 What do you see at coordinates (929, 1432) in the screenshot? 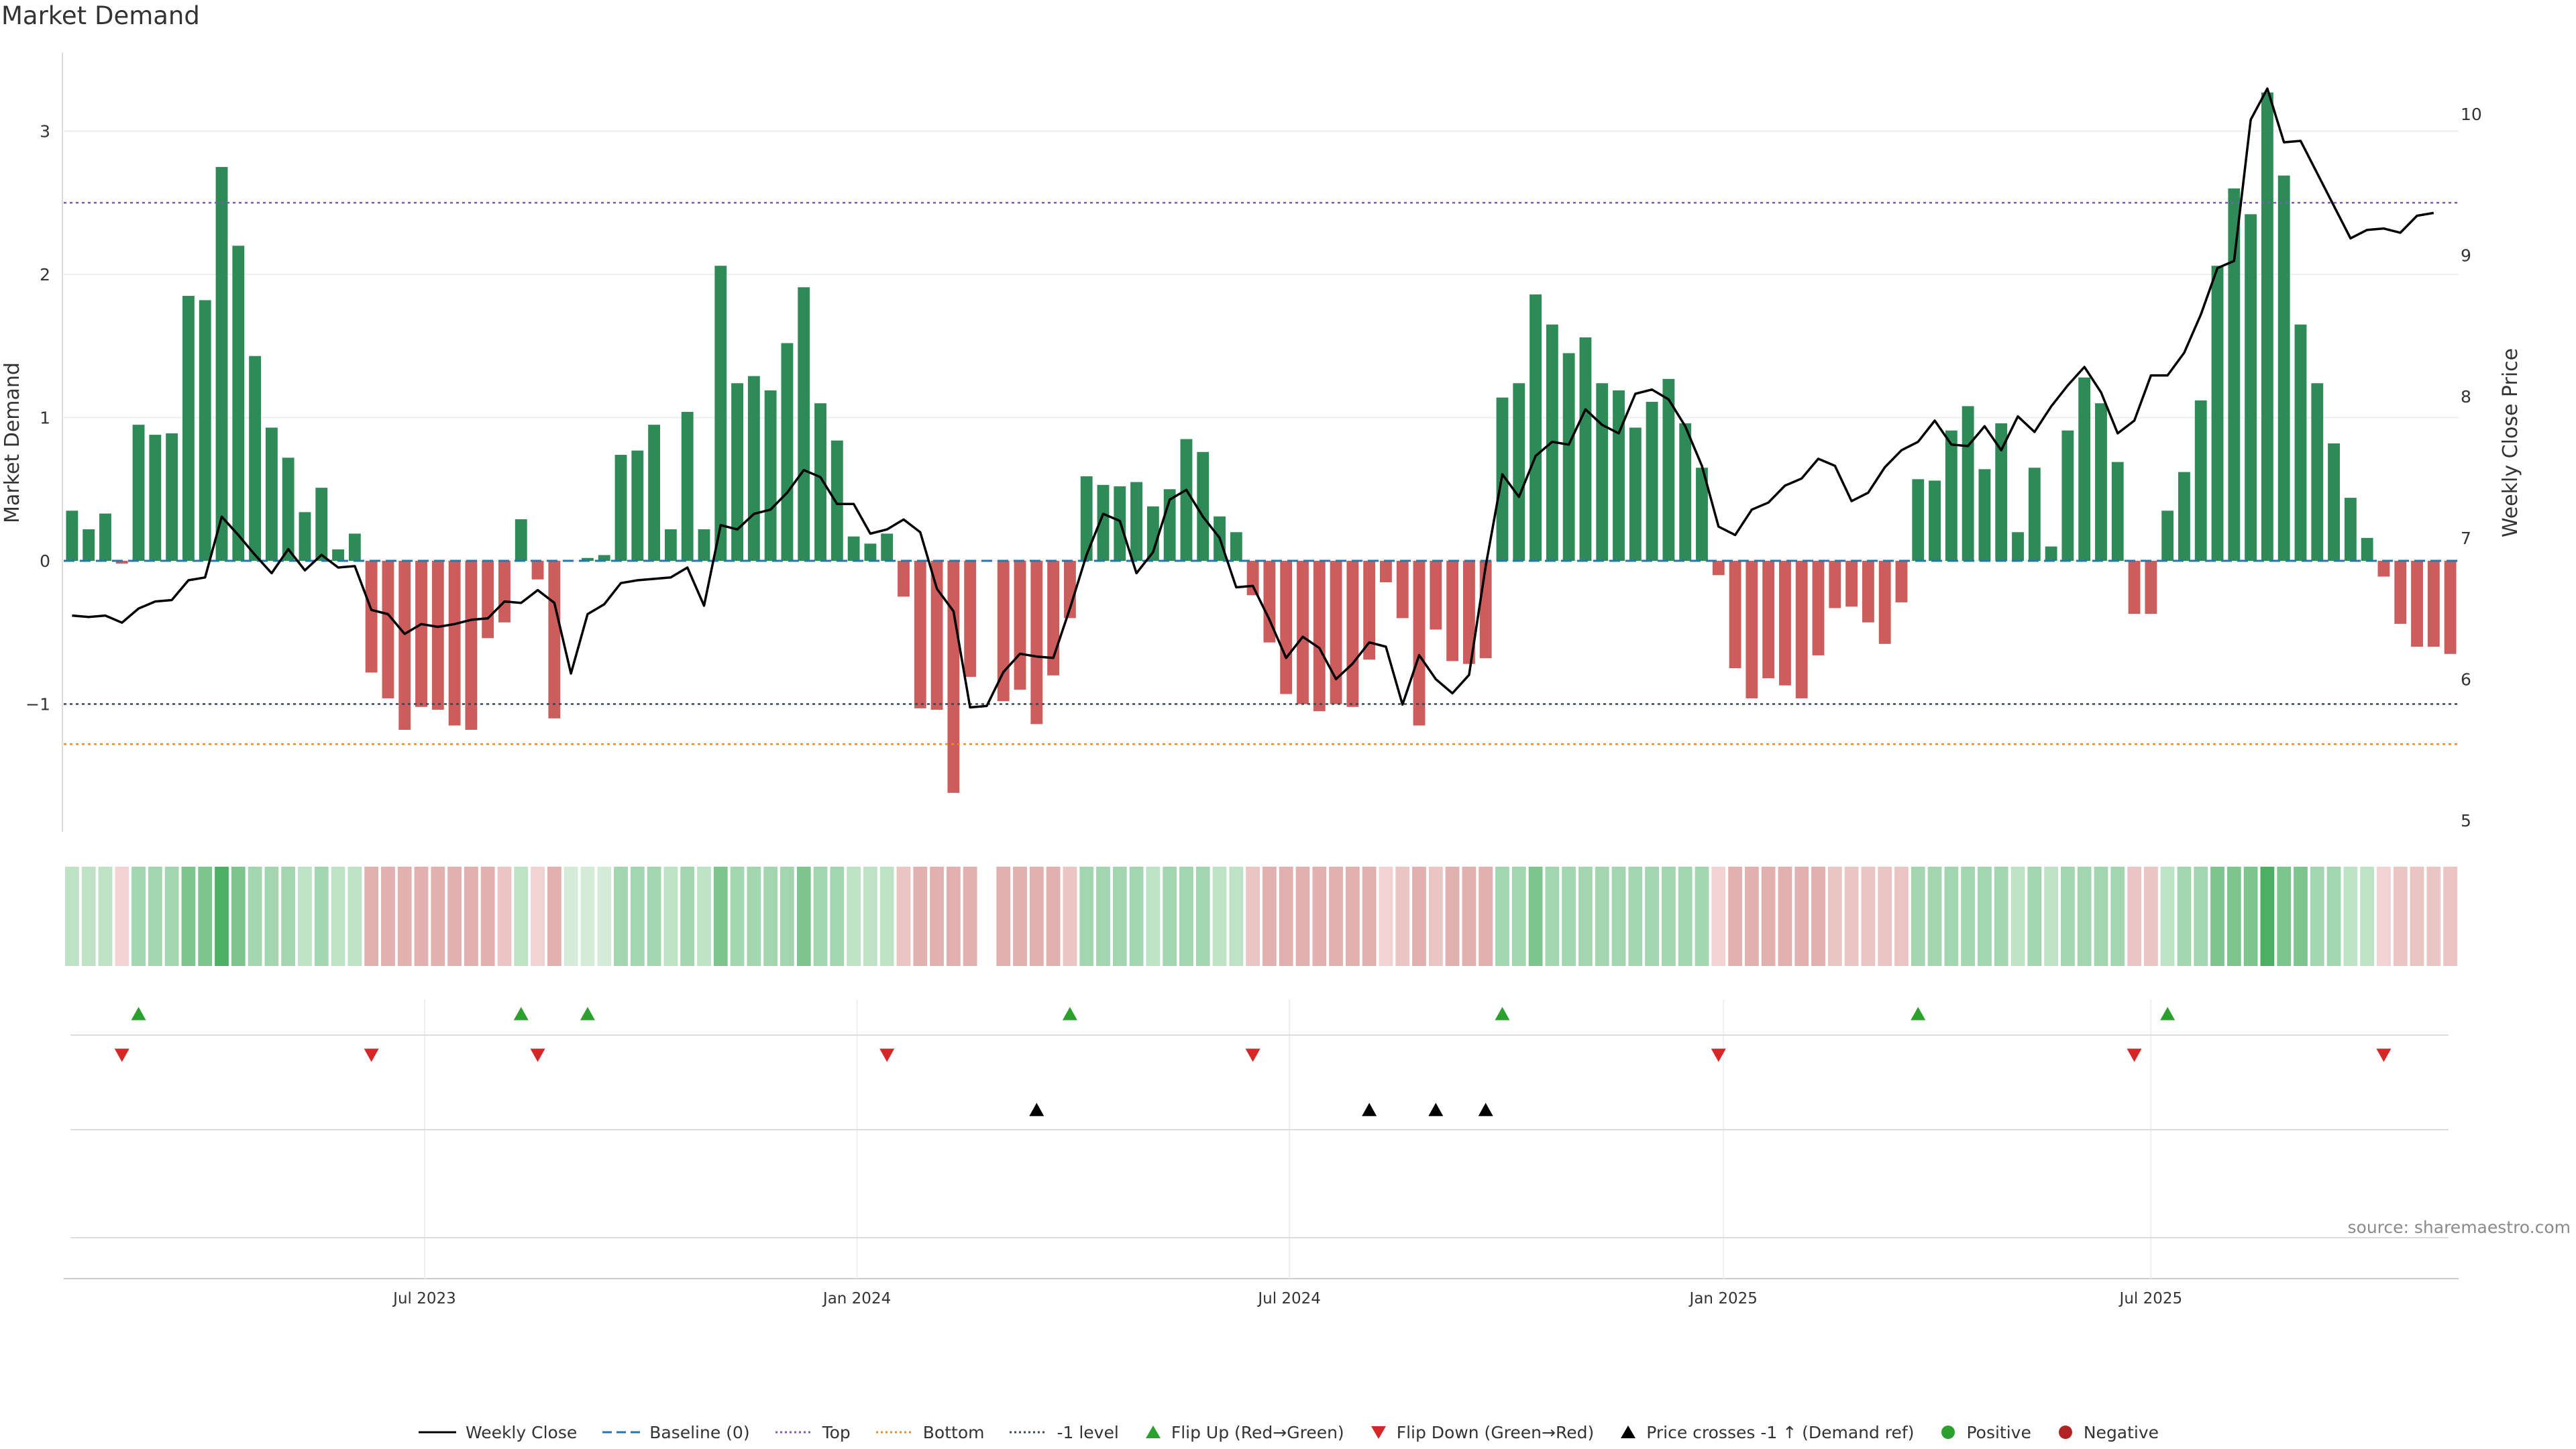
I see `legend-item: Bottom` at bounding box center [929, 1432].